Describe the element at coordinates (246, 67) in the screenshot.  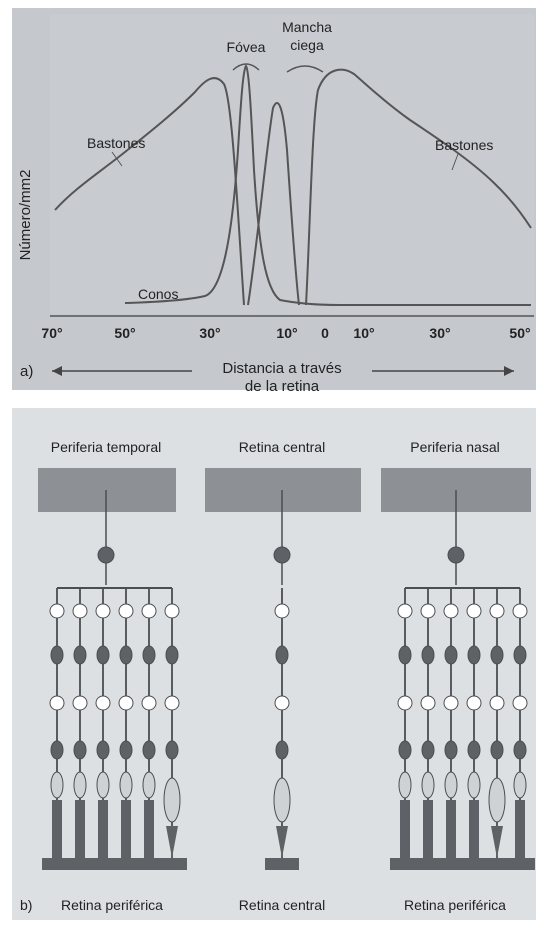
I see `fovea-bracket` at that location.